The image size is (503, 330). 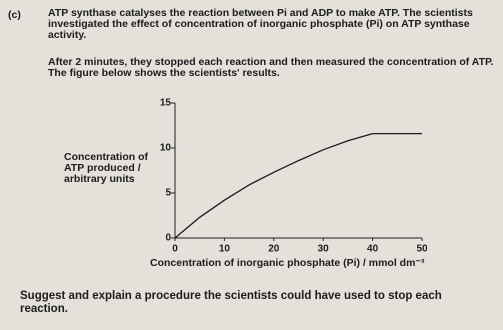 I want to click on y-tick-label: 0, so click(x=168, y=238).